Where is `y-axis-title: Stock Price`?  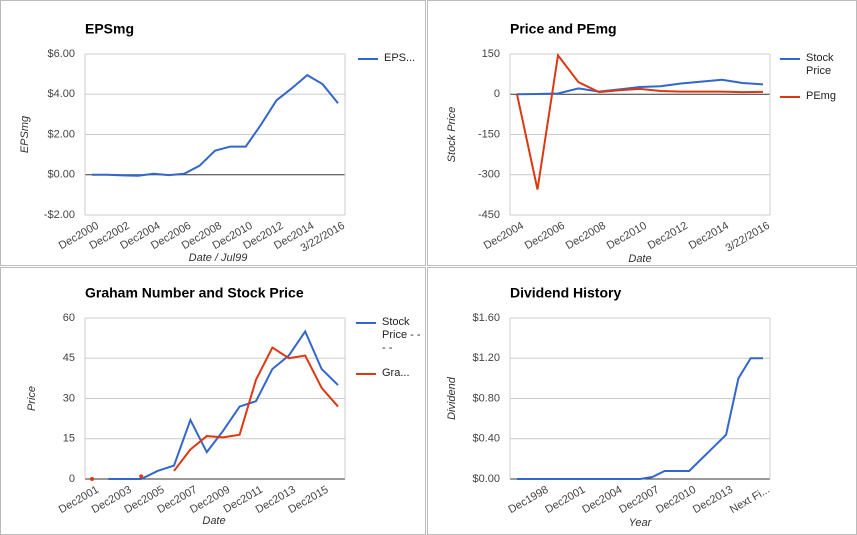 y-axis-title: Stock Price is located at coordinates (452, 135).